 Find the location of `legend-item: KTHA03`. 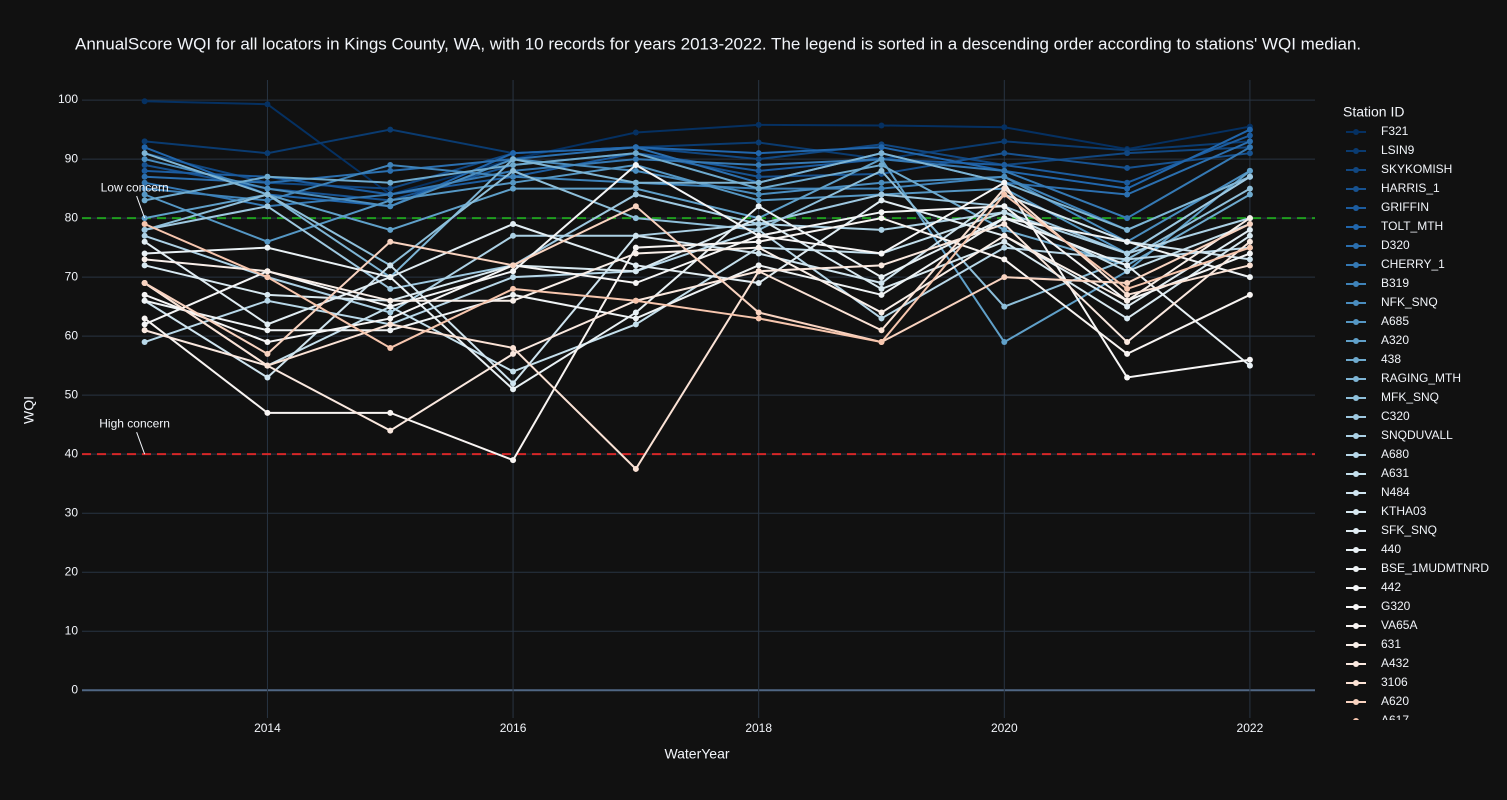

legend-item: KTHA03 is located at coordinates (1386, 511).